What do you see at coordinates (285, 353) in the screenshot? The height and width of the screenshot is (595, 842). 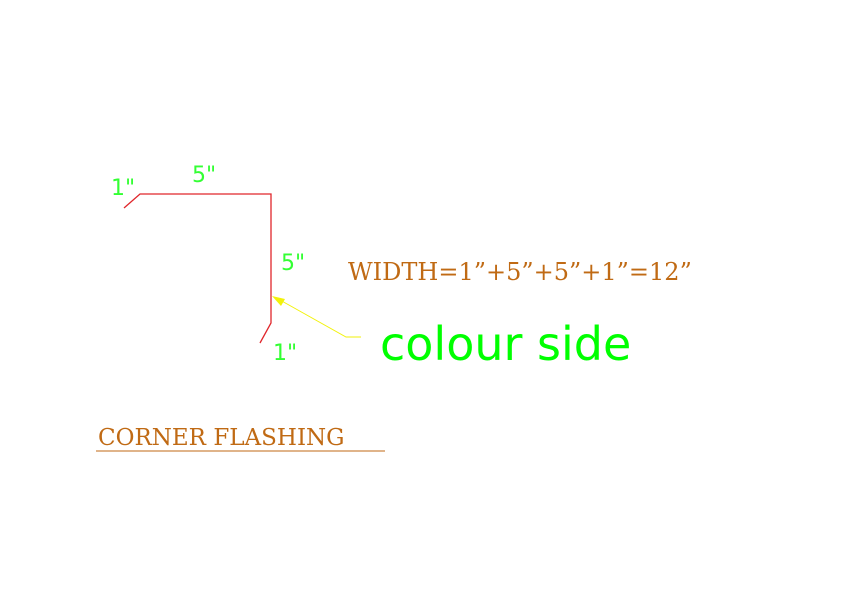 I see `dim-bottom-lip-label: 1"` at bounding box center [285, 353].